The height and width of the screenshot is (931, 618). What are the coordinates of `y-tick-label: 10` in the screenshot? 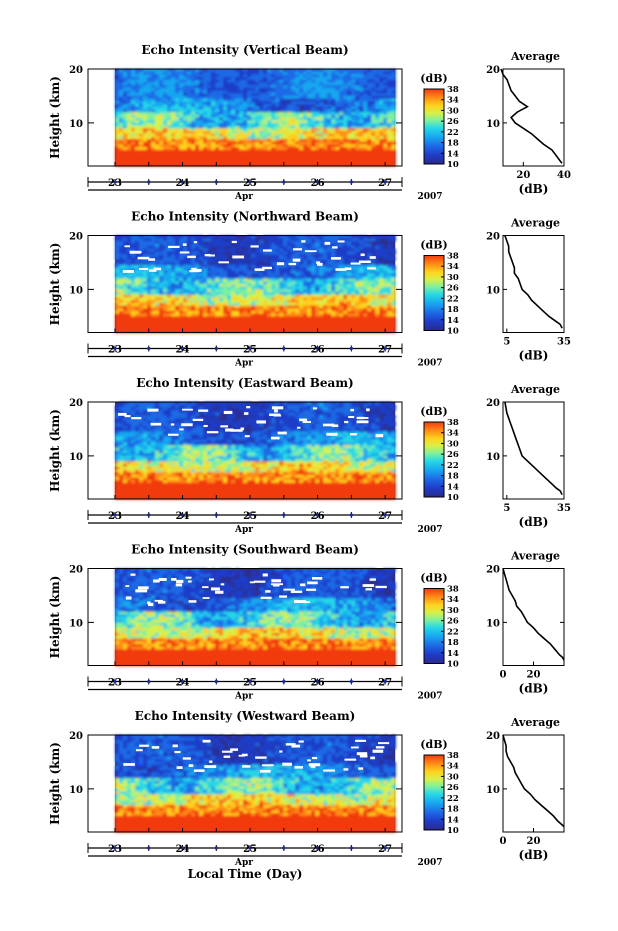 It's located at (76, 124).